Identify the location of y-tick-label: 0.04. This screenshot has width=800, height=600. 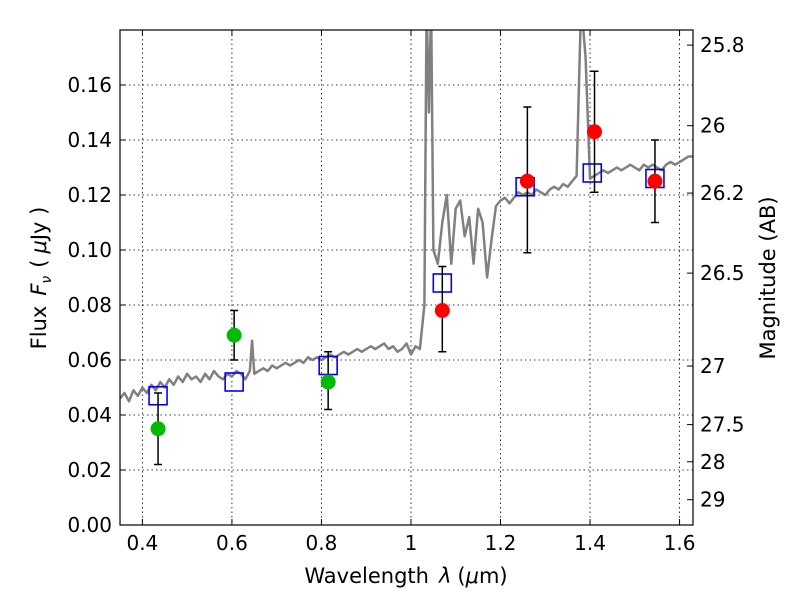
(89, 415).